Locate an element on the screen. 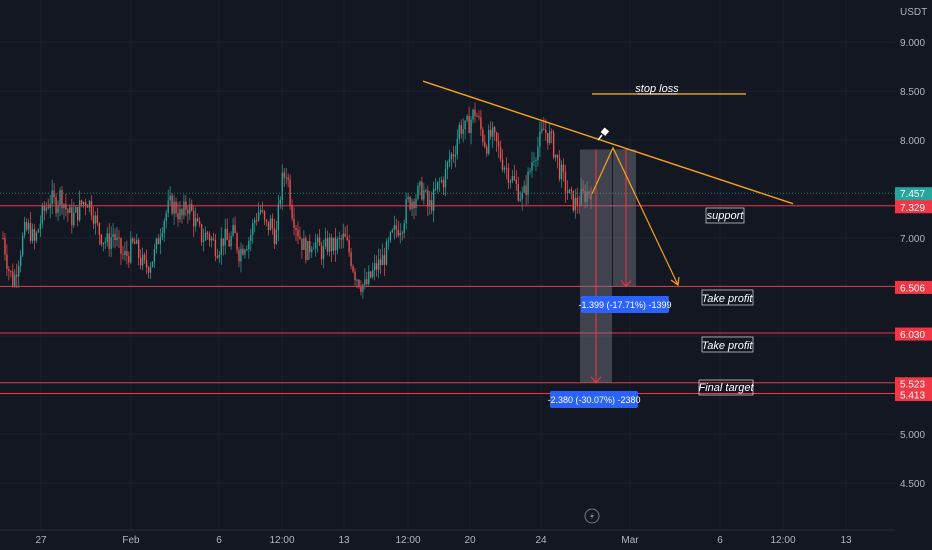  level-price-tag is located at coordinates (913, 334).